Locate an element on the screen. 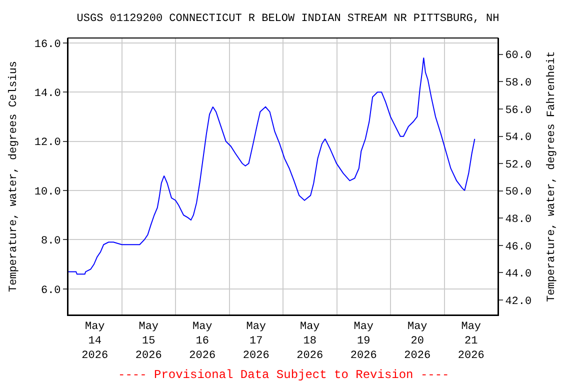 The height and width of the screenshot is (384, 576). x-tick-label: May 19 2026 is located at coordinates (363, 341).